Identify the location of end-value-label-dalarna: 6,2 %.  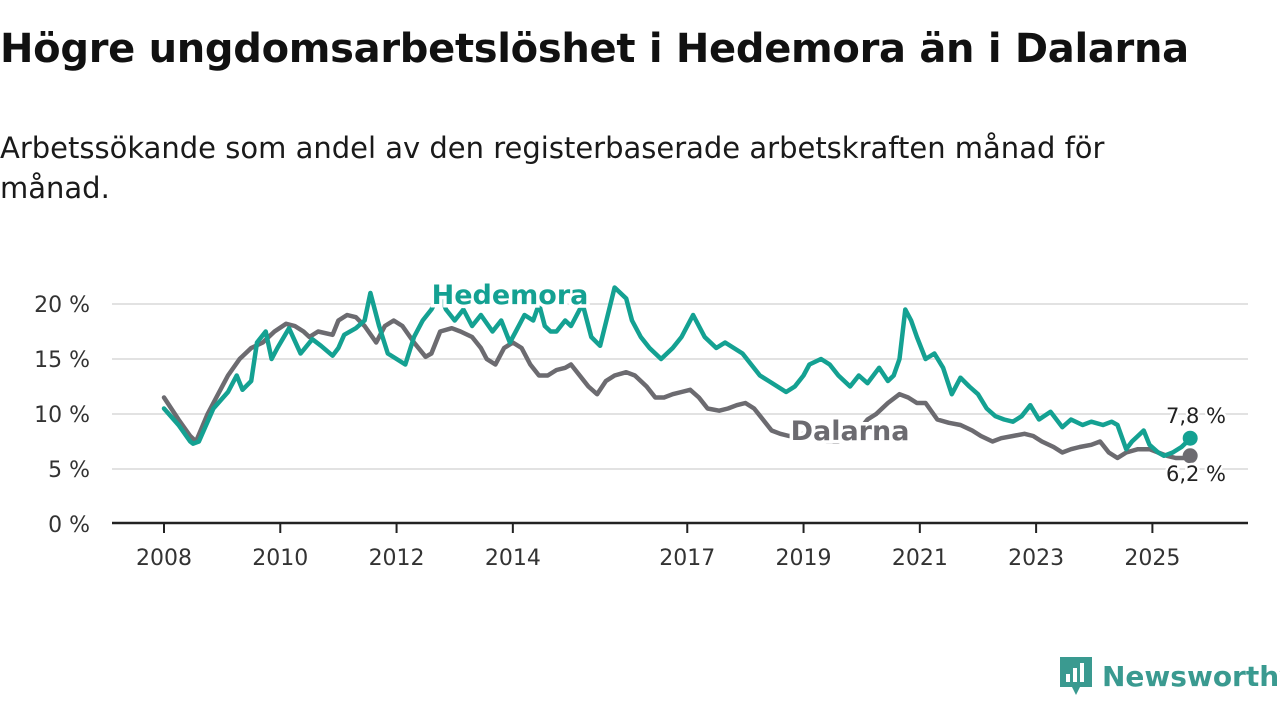
(1196, 474).